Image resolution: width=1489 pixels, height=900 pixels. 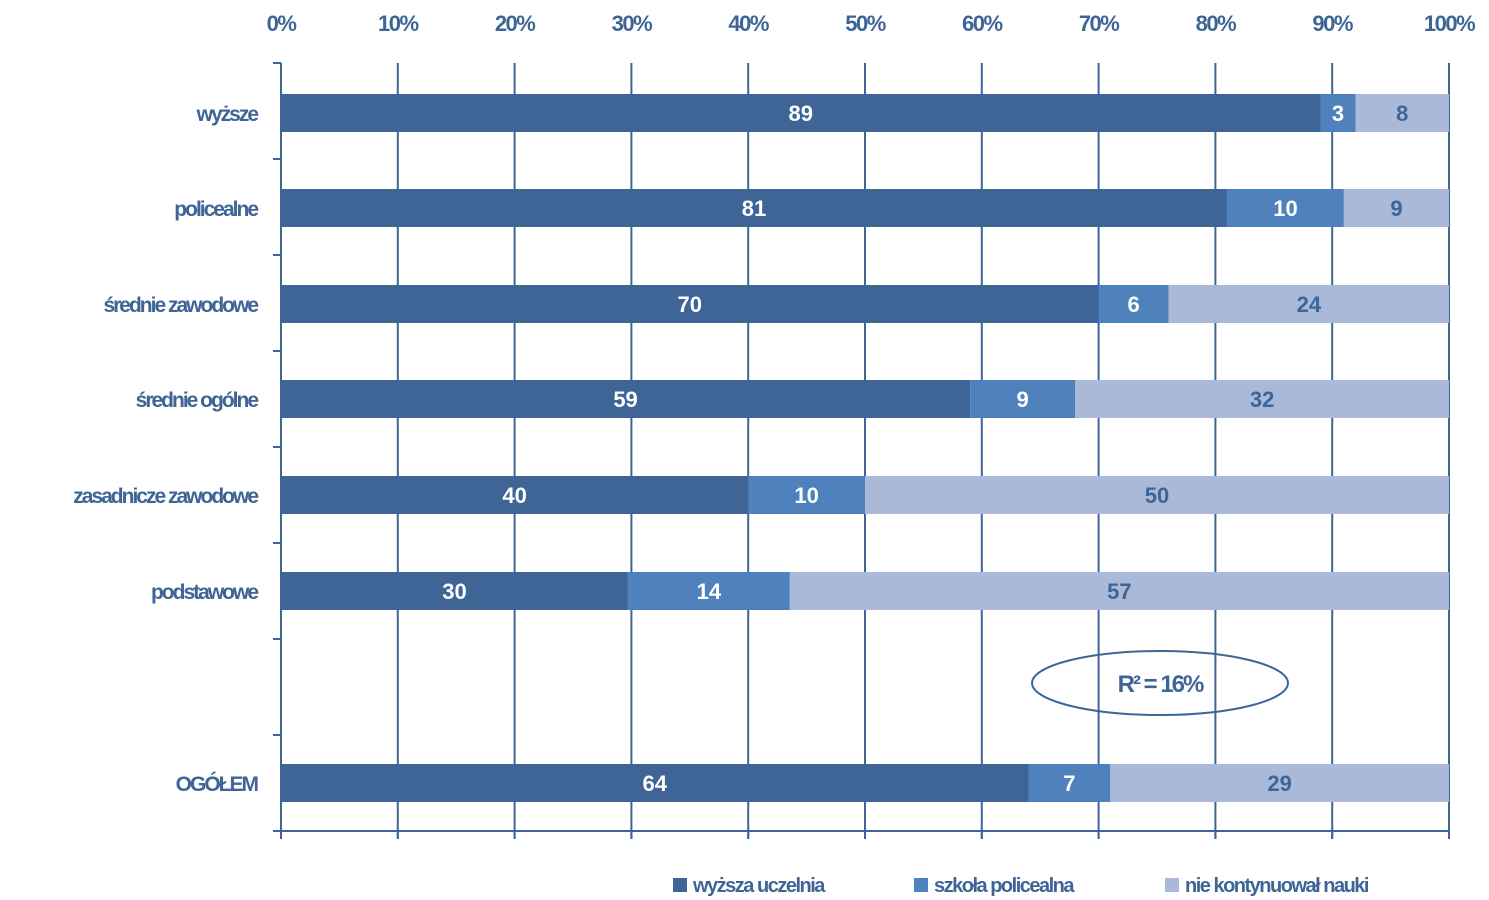 I want to click on x-tick-label: 80%, so click(x=1216, y=23).